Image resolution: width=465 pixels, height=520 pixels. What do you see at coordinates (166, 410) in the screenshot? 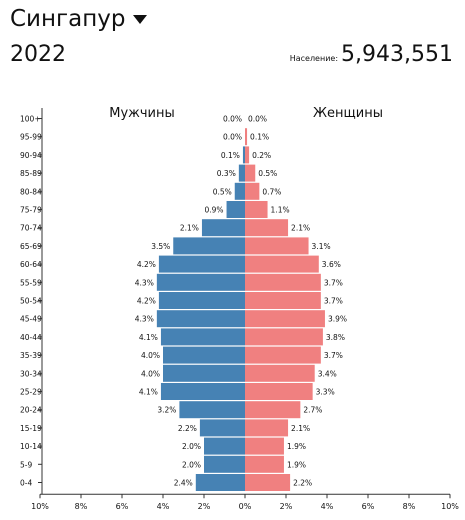
I see `male-value-label: 3.2%` at bounding box center [166, 410].